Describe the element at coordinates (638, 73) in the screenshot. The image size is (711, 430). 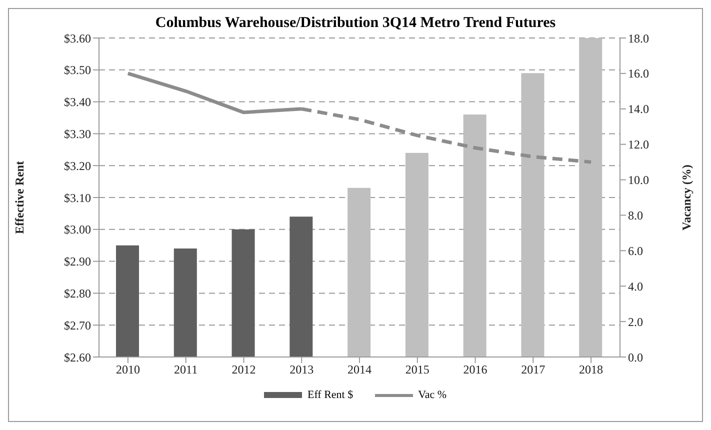
I see `y2-tick-label: 16.0` at that location.